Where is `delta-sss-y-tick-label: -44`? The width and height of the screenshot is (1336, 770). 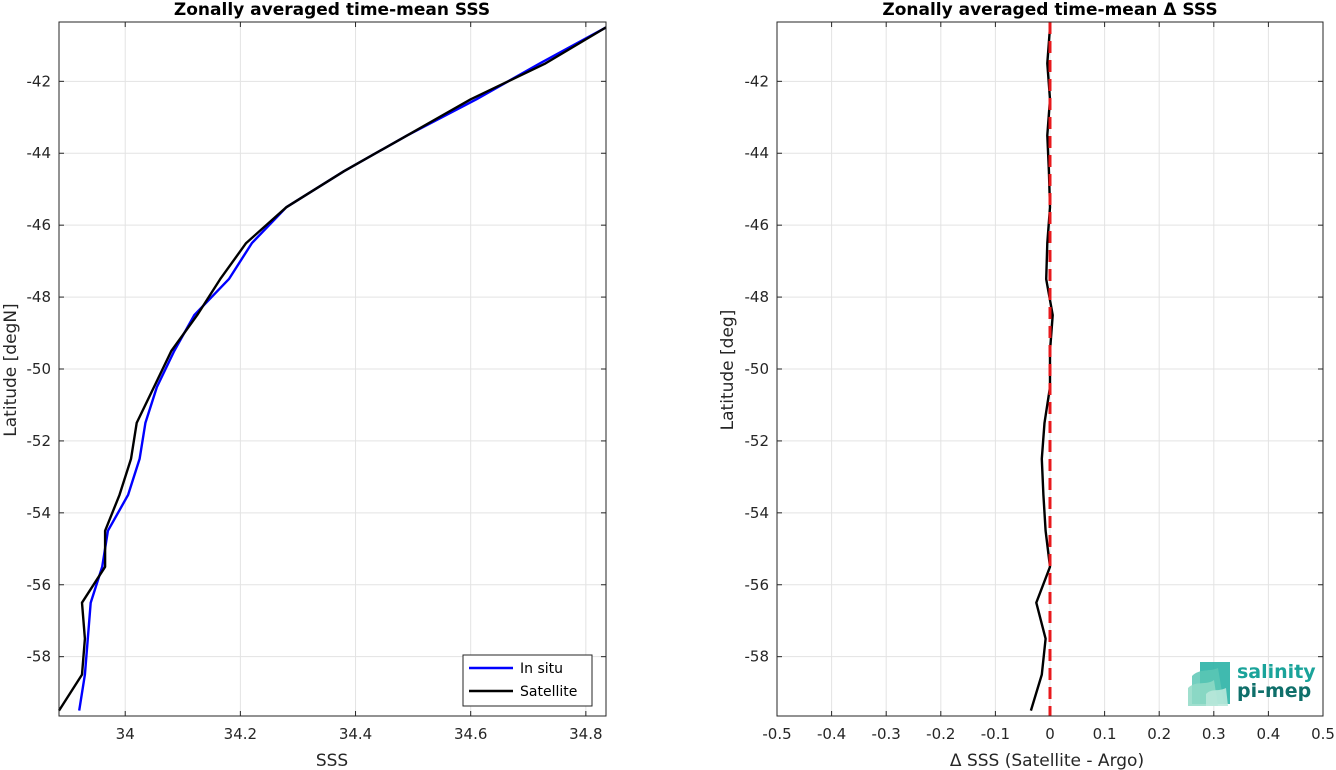
delta-sss-y-tick-label: -44 is located at coordinates (757, 153).